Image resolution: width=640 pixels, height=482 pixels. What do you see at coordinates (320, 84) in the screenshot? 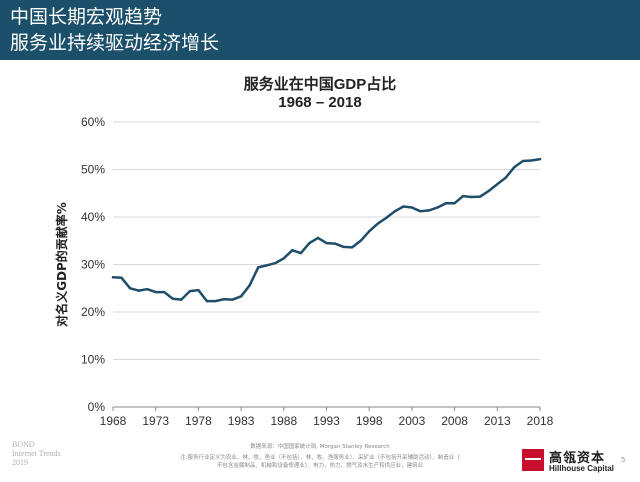
I see `chart-title: 服务业在中国GDP占比` at bounding box center [320, 84].